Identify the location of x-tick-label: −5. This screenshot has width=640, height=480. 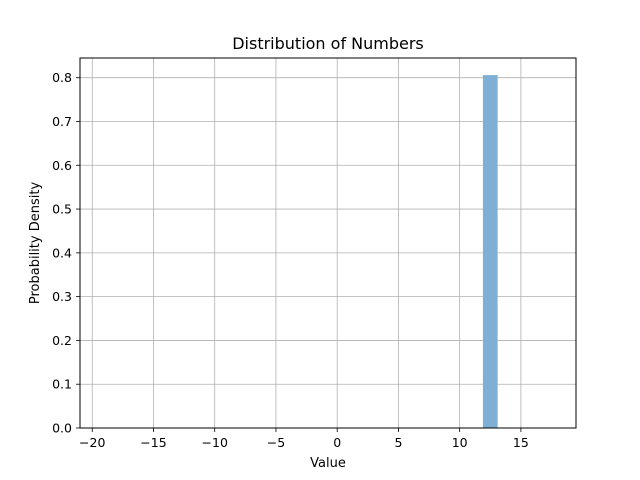
(276, 442).